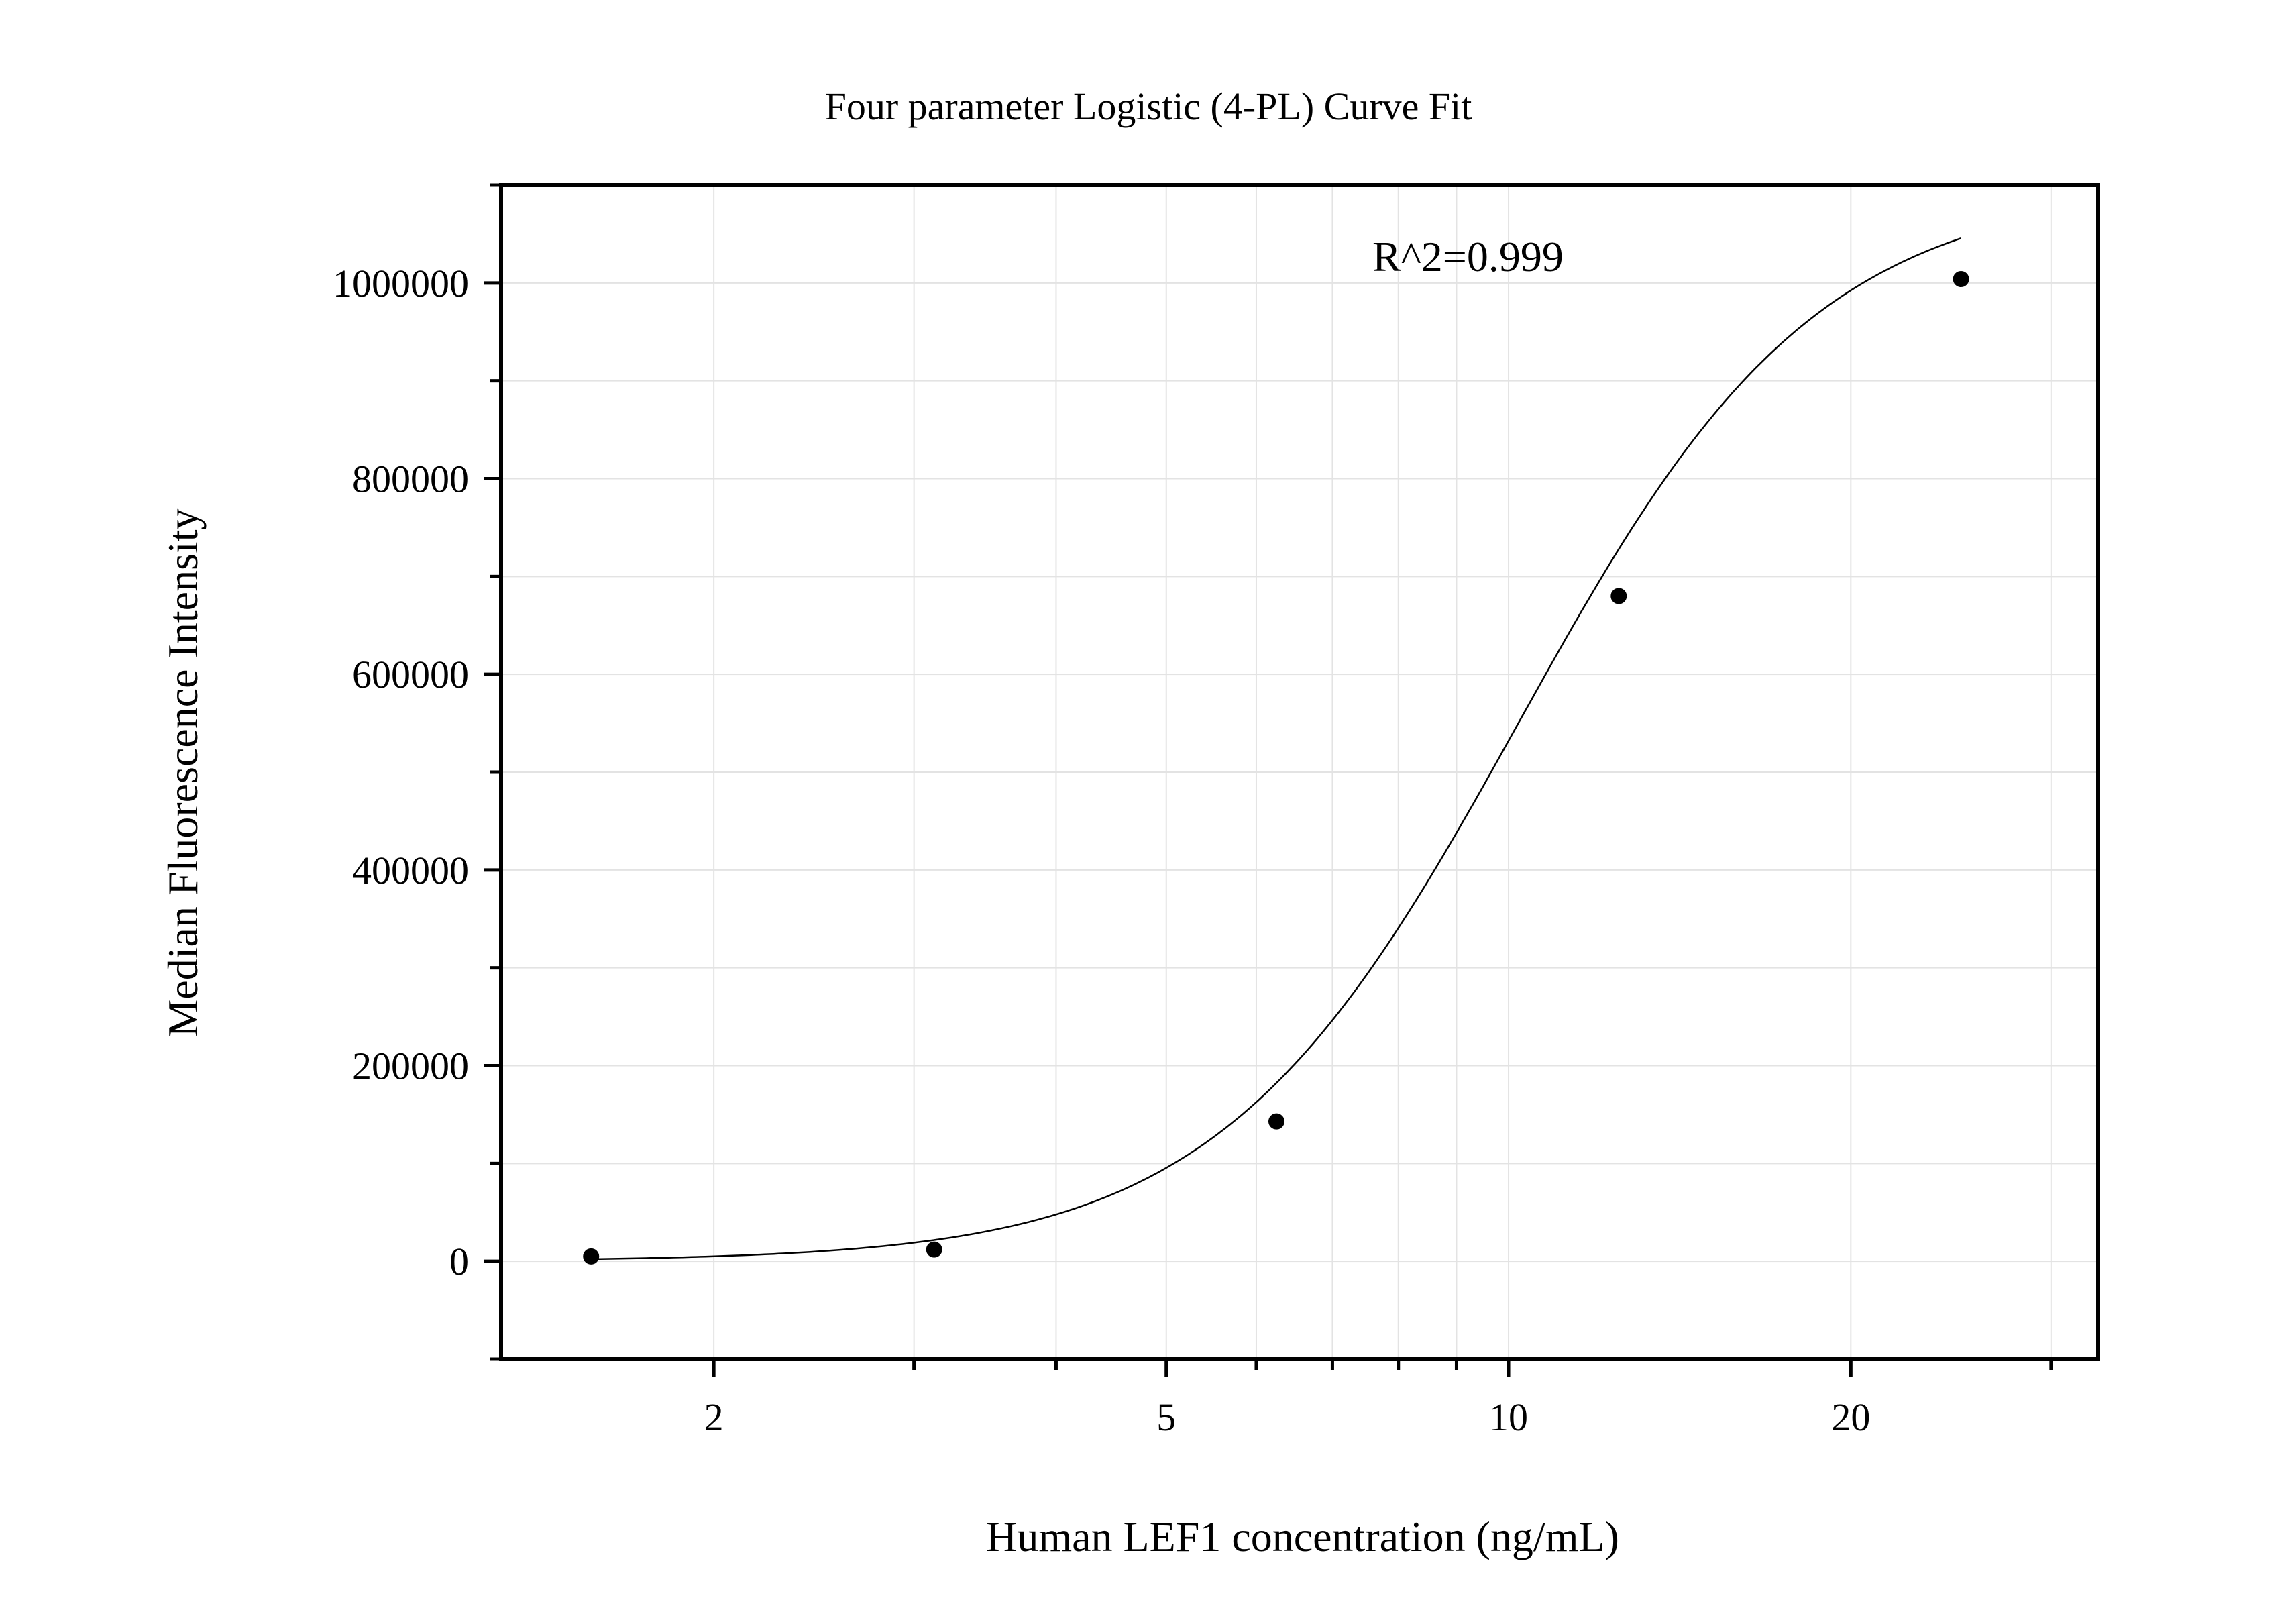  What do you see at coordinates (401, 283) in the screenshot?
I see `y-tick-label: 1000000` at bounding box center [401, 283].